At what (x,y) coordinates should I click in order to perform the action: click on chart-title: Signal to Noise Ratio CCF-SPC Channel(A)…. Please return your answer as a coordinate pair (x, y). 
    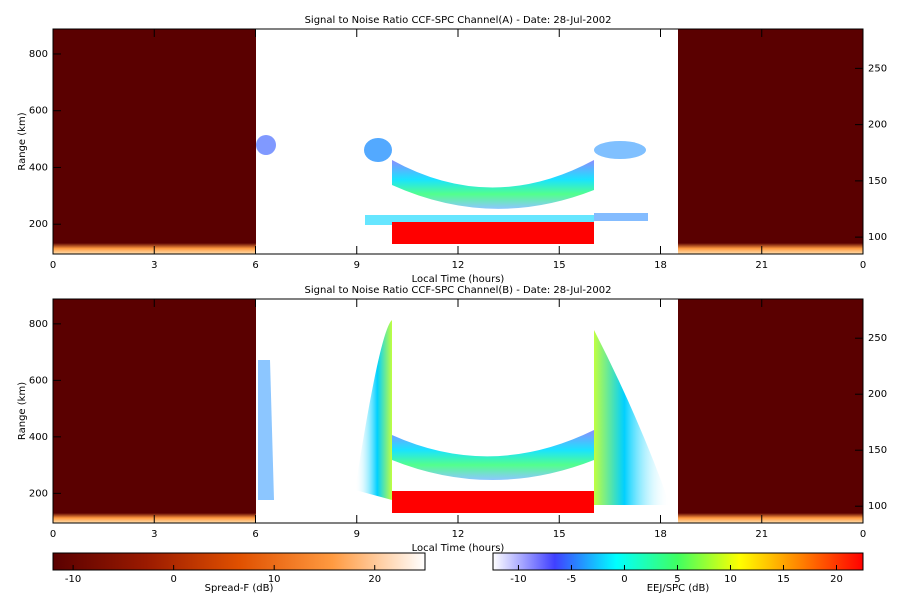
    Looking at the image, I should click on (458, 20).